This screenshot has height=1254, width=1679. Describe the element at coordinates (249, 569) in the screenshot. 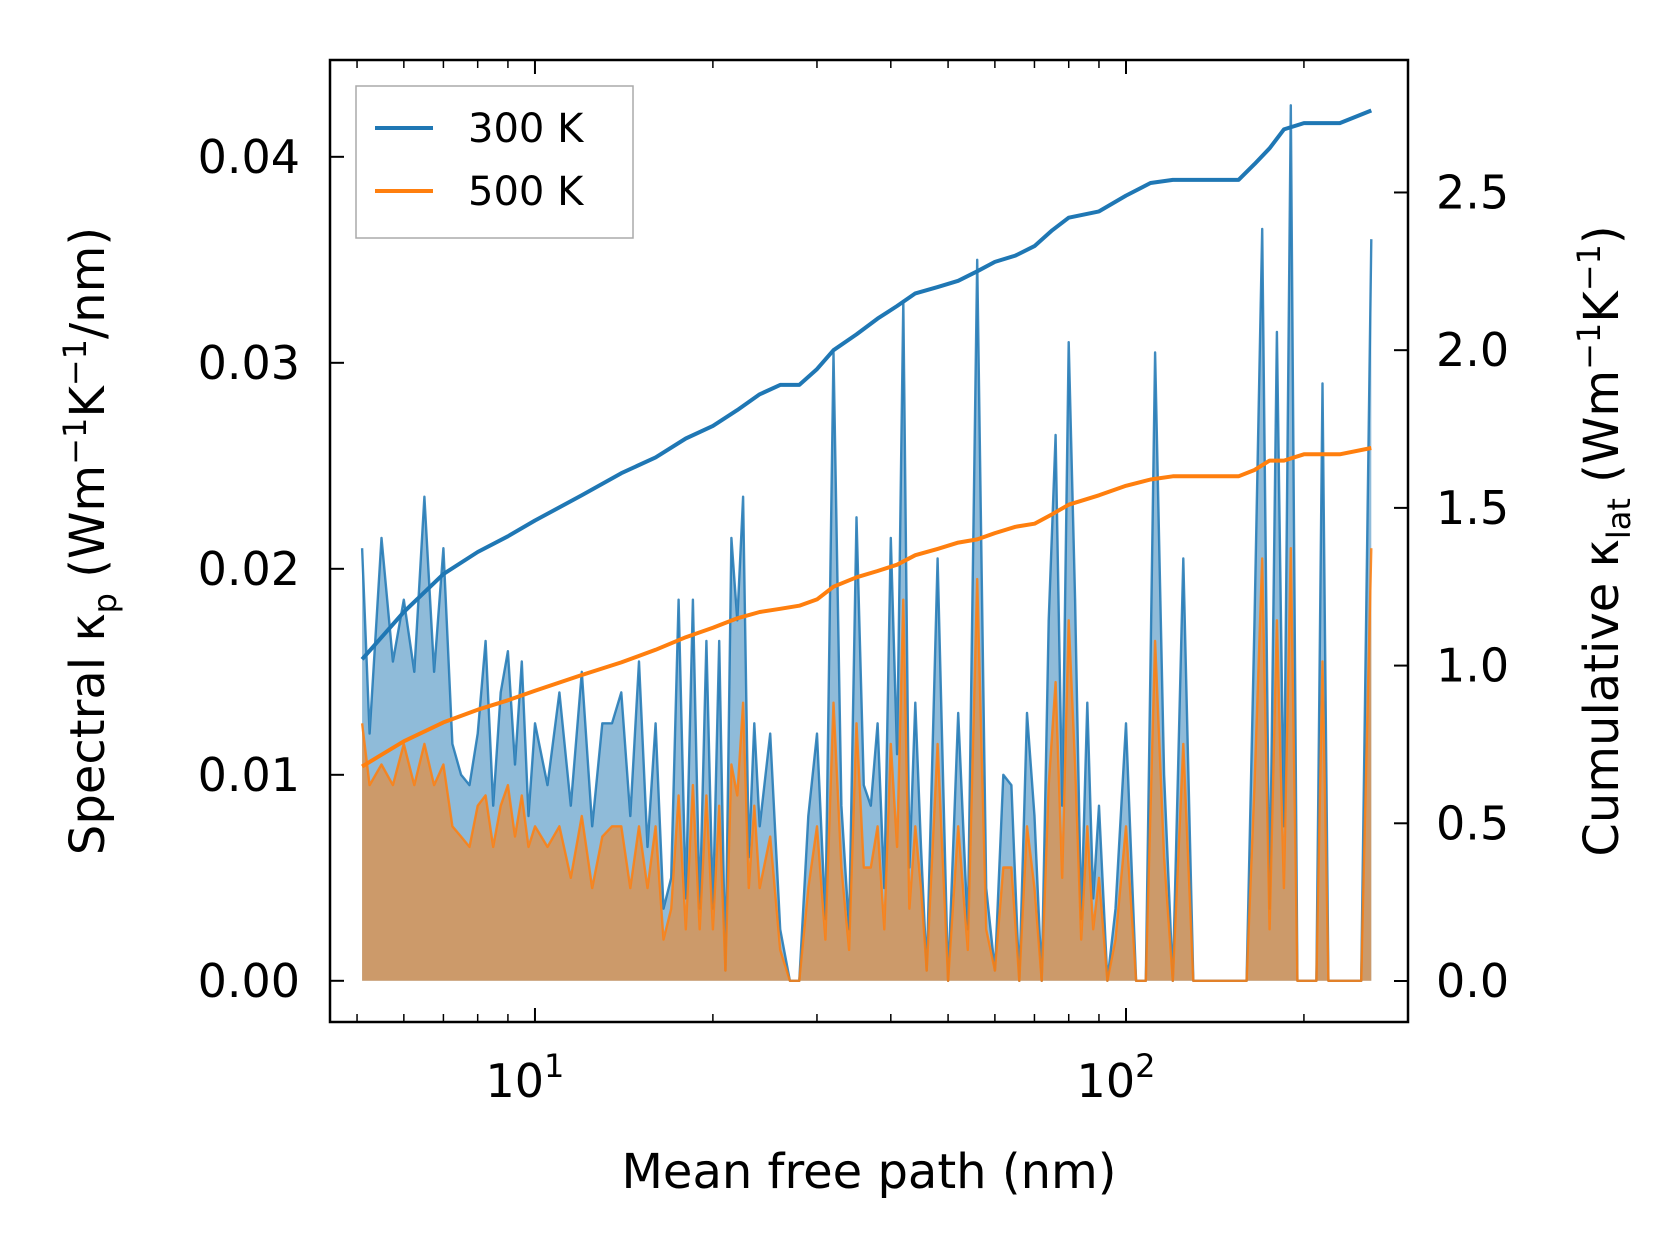

I see `left-y-tick-label: 0.02` at that location.